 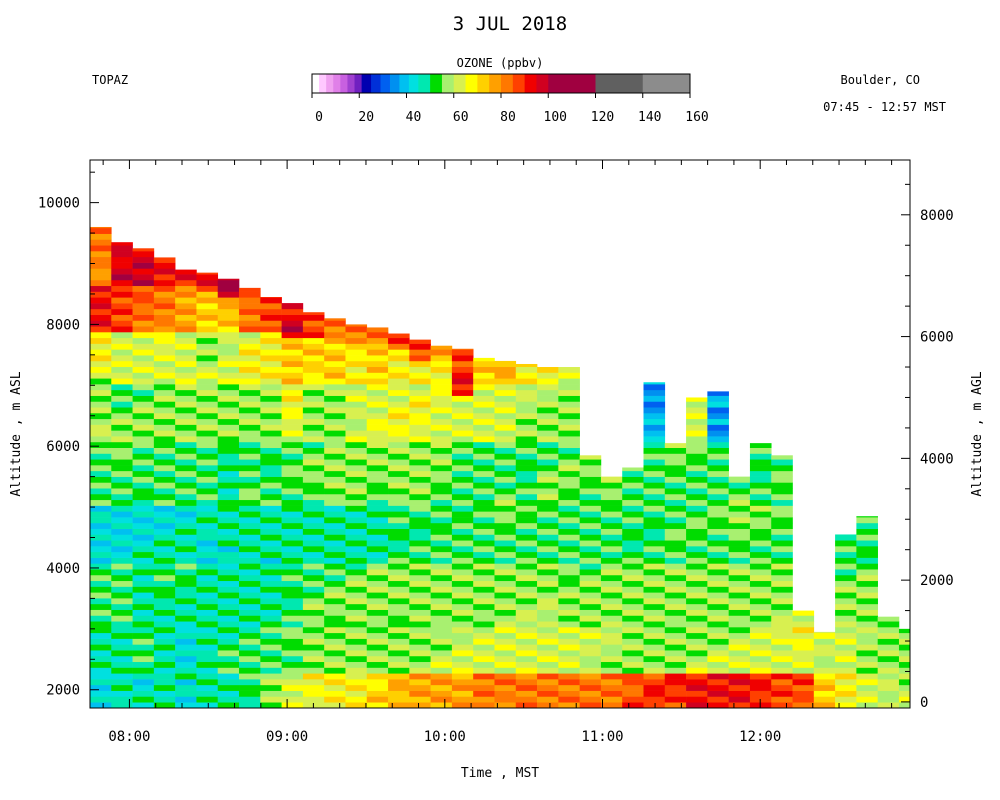 What do you see at coordinates (937, 216) in the screenshot?
I see `y-tick-label-right: 8000` at bounding box center [937, 216].